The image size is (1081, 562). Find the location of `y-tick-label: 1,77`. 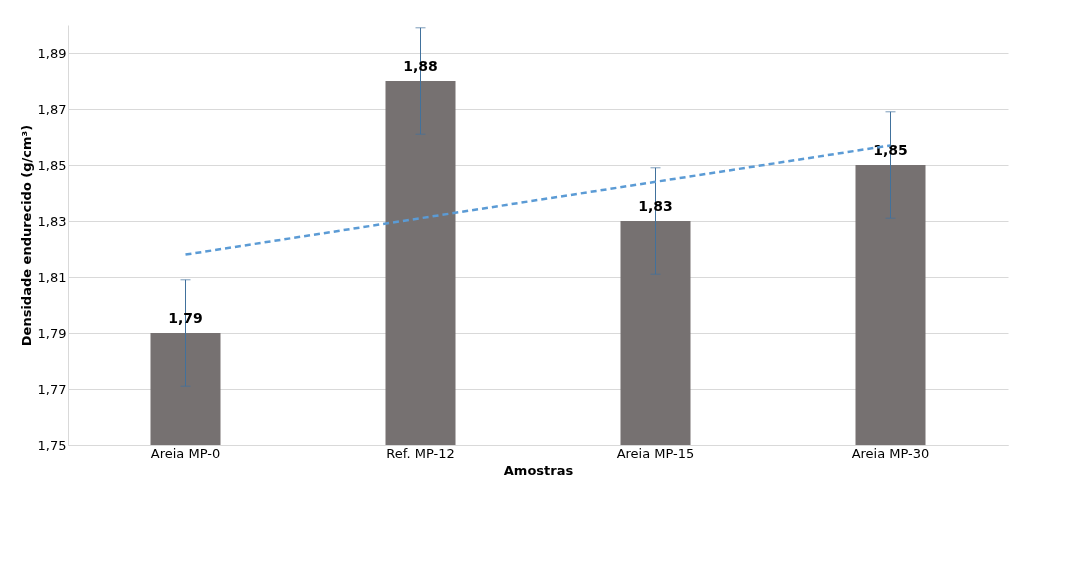

y-tick-label: 1,77 is located at coordinates (52, 389).